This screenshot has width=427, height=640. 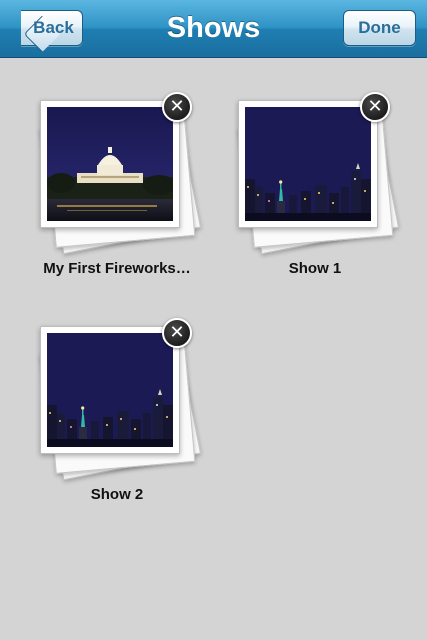 I want to click on navigation-bar: Back Shows Done, so click(x=213, y=29).